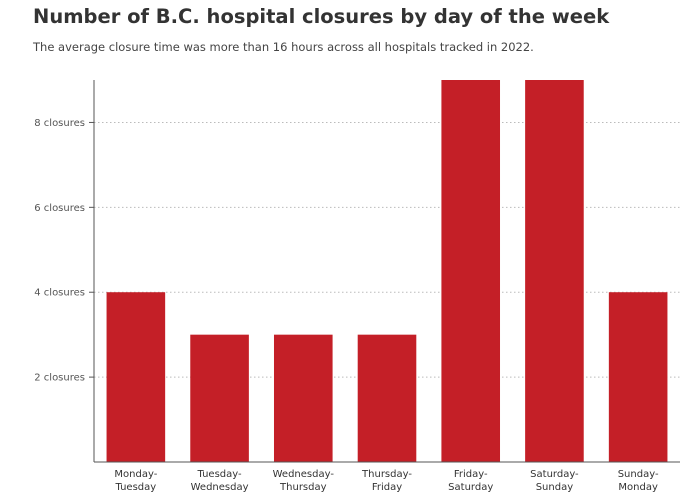 The image size is (698, 504). Describe the element at coordinates (220, 481) in the screenshot. I see `x-tick-label-1: Tuesday-Wednesday` at that location.